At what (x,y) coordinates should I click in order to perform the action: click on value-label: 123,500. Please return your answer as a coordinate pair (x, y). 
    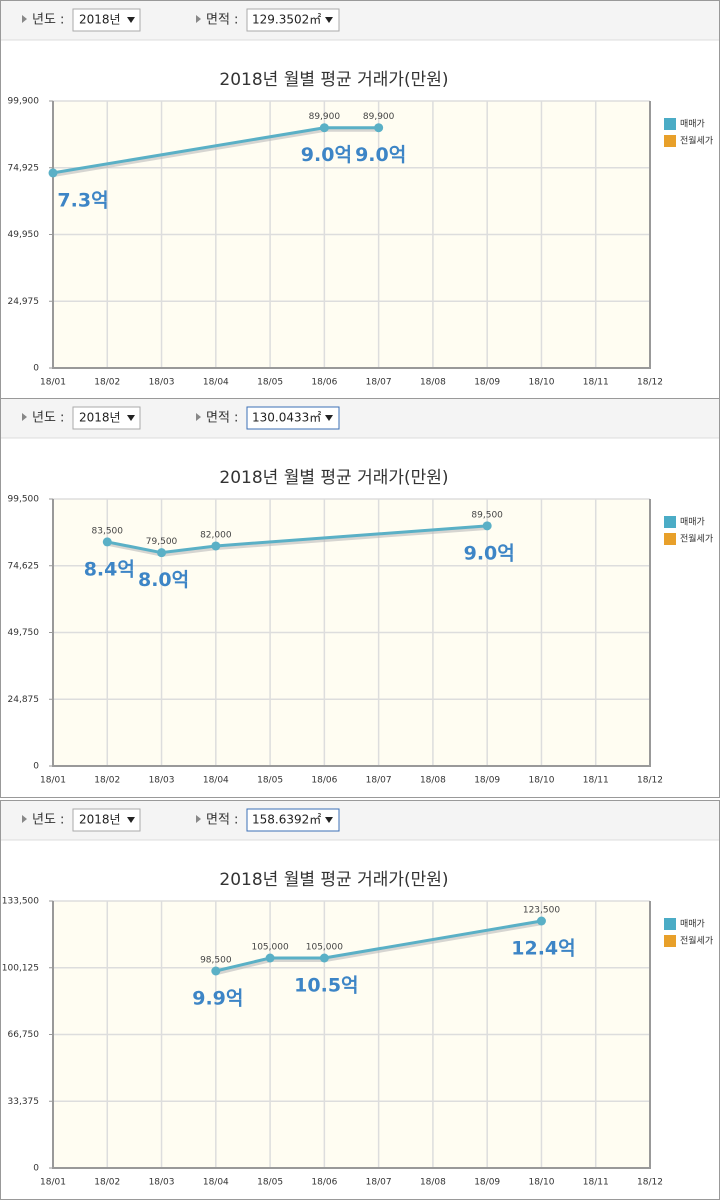
    Looking at the image, I should click on (541, 911).